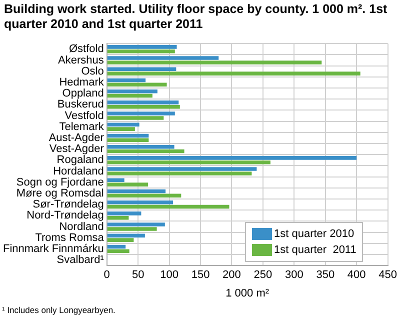 This screenshot has height=320, width=400. Describe the element at coordinates (60, 182) in the screenshot. I see `y-tick-label: Sogn og Fjordane` at that location.